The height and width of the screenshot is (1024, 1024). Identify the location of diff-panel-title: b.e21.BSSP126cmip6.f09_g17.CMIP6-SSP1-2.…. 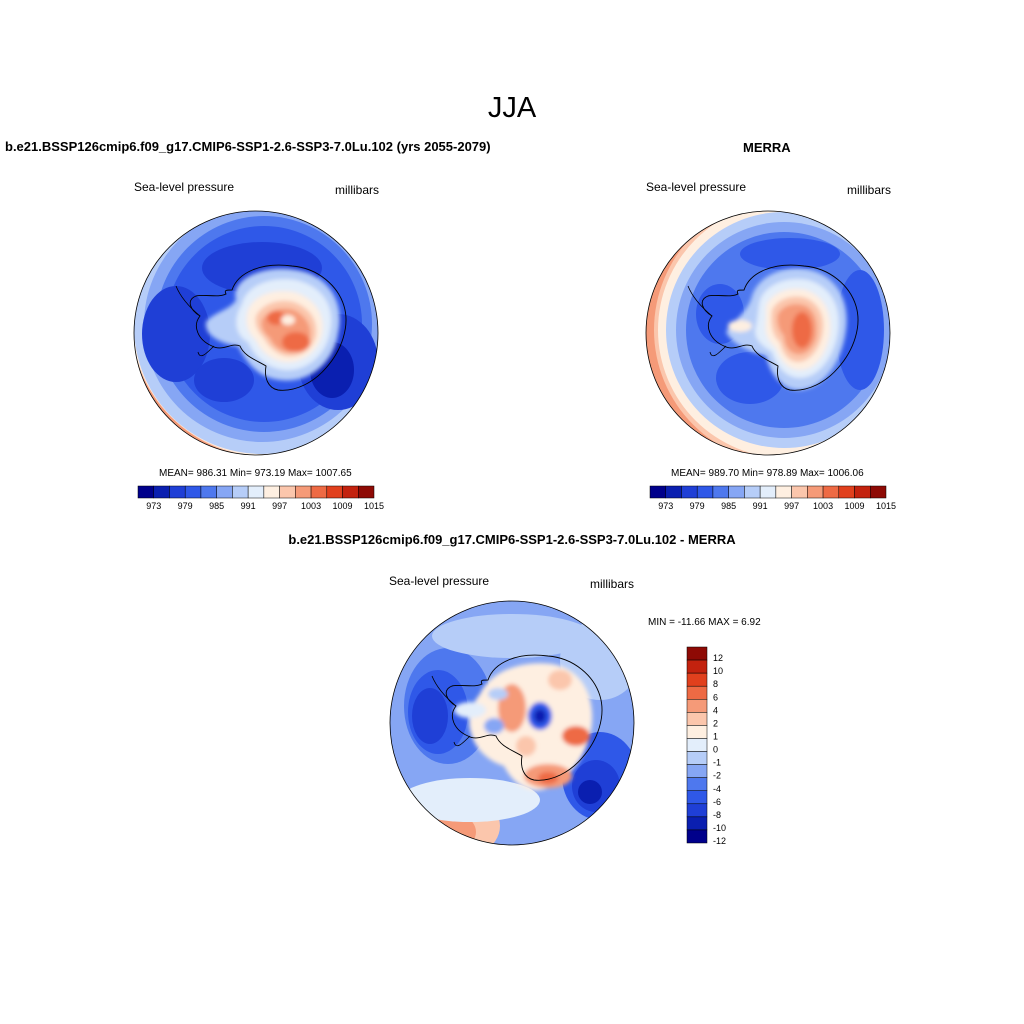
(512, 539).